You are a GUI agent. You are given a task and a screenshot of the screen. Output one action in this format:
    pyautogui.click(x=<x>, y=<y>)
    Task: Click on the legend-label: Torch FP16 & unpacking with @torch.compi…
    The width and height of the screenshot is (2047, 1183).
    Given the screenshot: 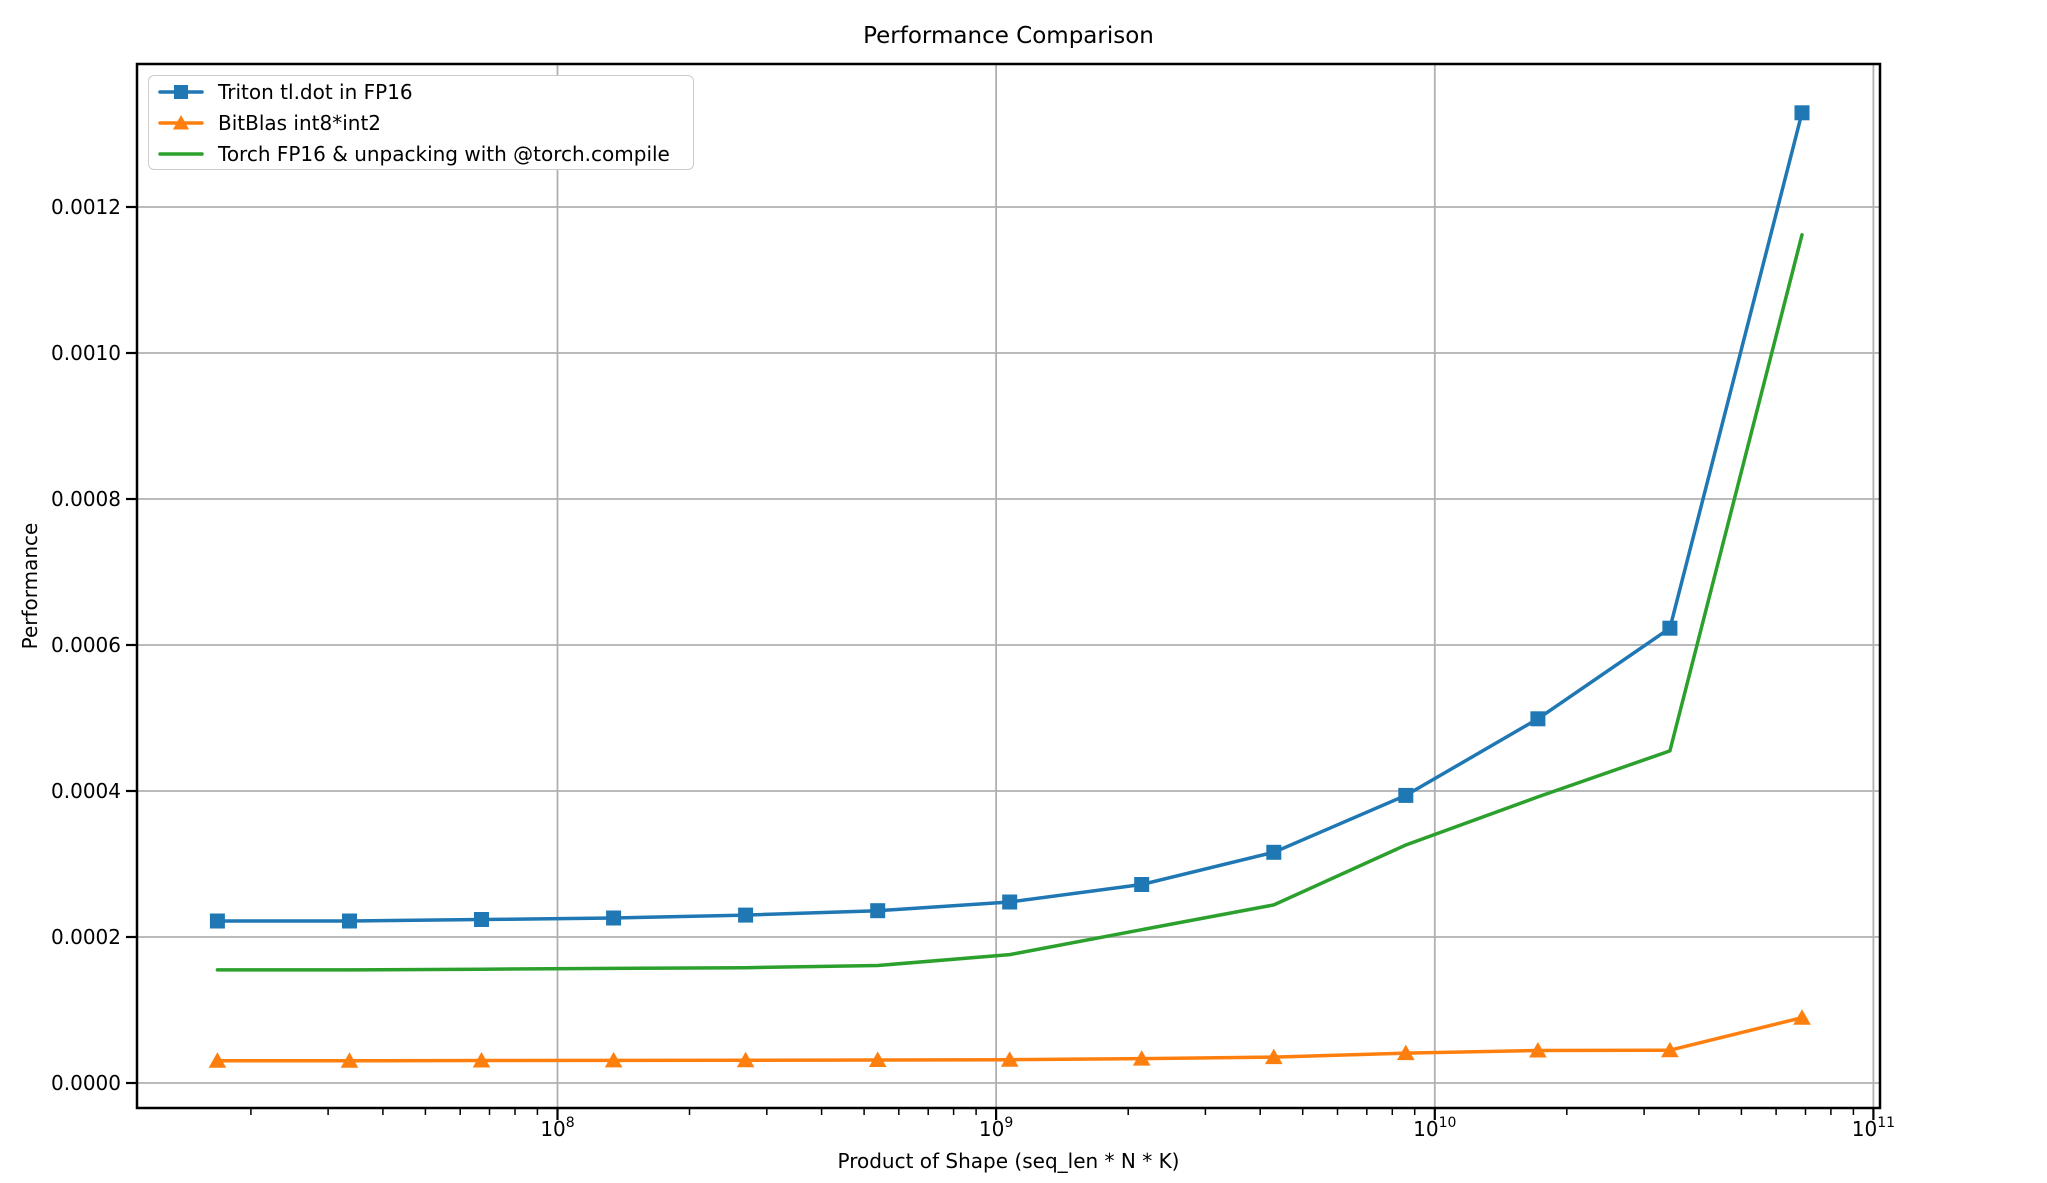 What is the action you would take?
    pyautogui.click(x=444, y=153)
    